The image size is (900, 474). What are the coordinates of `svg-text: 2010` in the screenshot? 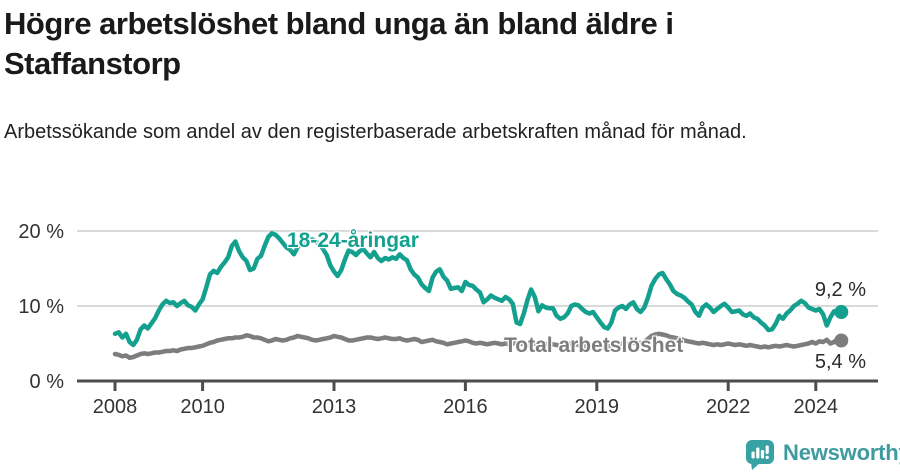 It's located at (202, 407).